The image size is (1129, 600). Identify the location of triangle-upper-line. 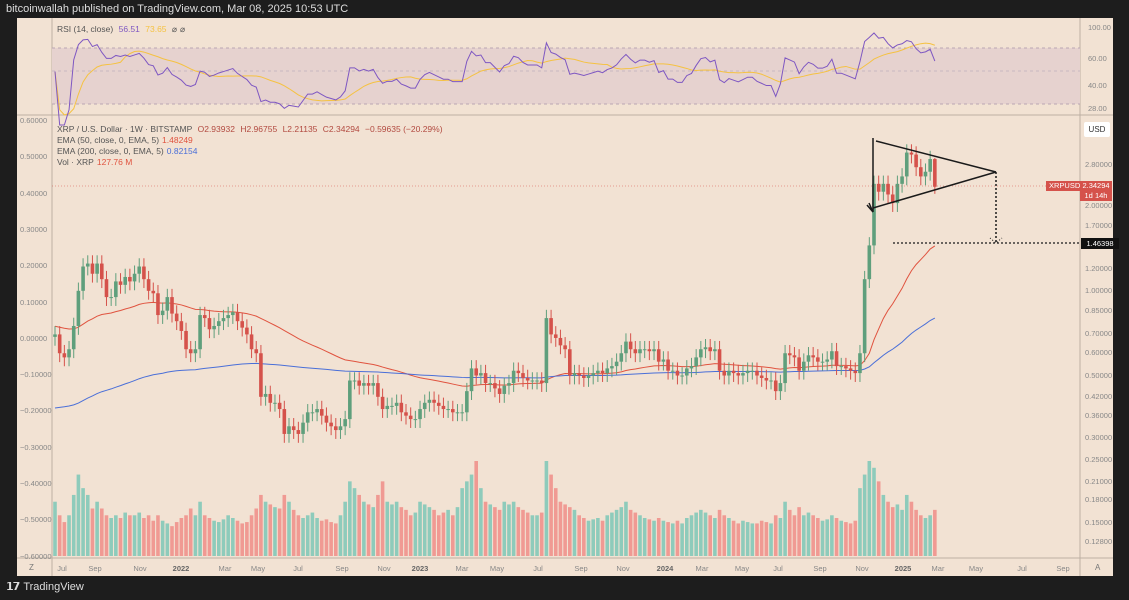
(936, 156).